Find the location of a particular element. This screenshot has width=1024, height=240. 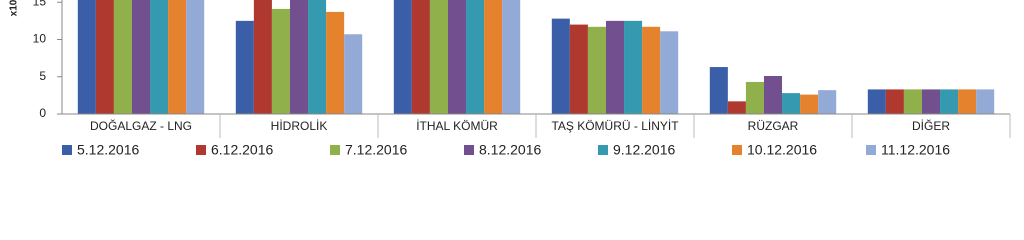

legend-label: 11.12.2016 is located at coordinates (915, 150).